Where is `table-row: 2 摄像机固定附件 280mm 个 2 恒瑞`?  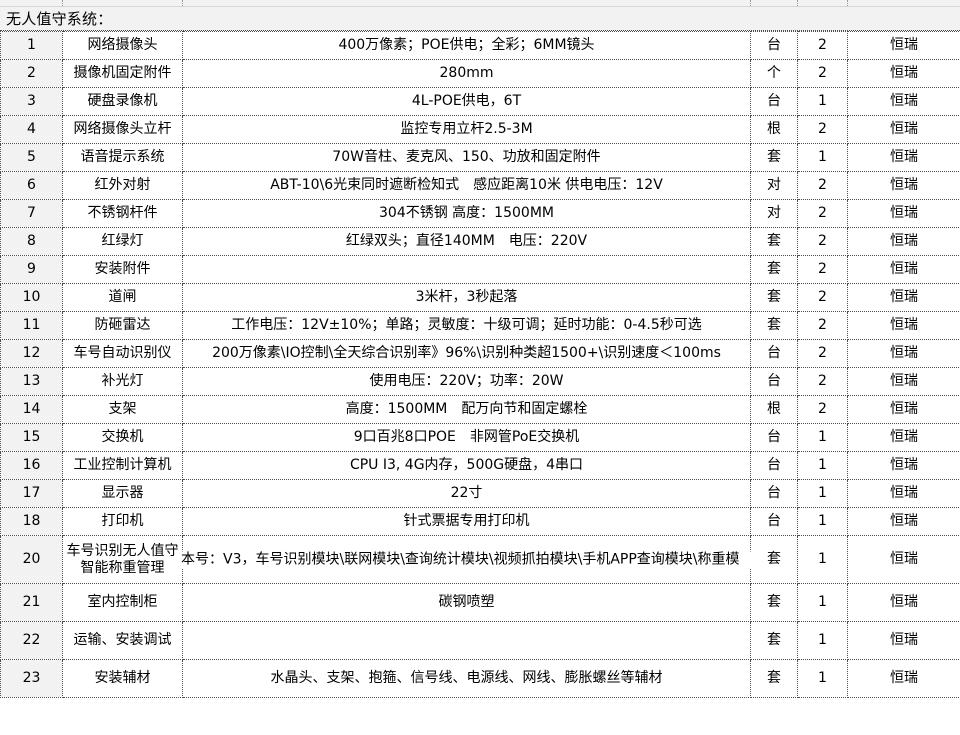 table-row: 2 摄像机固定附件 280mm 个 2 恒瑞 is located at coordinates (480, 73).